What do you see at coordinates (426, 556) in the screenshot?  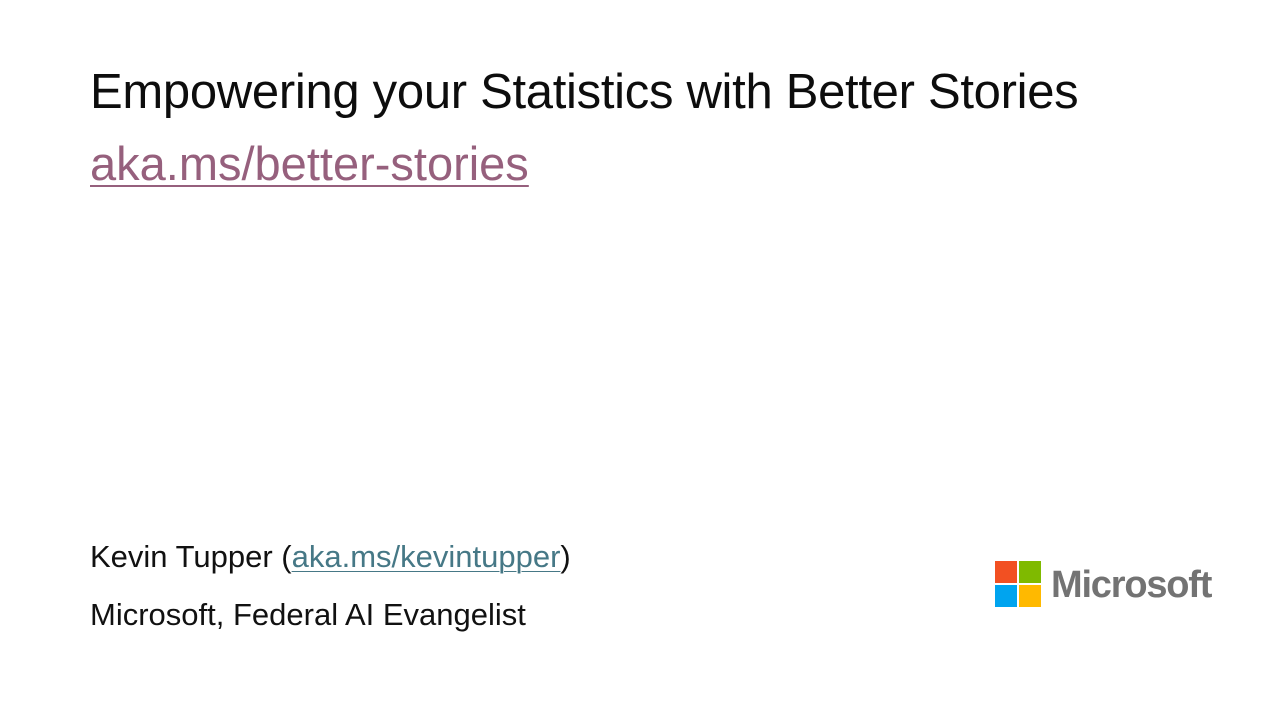 I see `presenter-profile-link: aka.ms/kevintupper` at bounding box center [426, 556].